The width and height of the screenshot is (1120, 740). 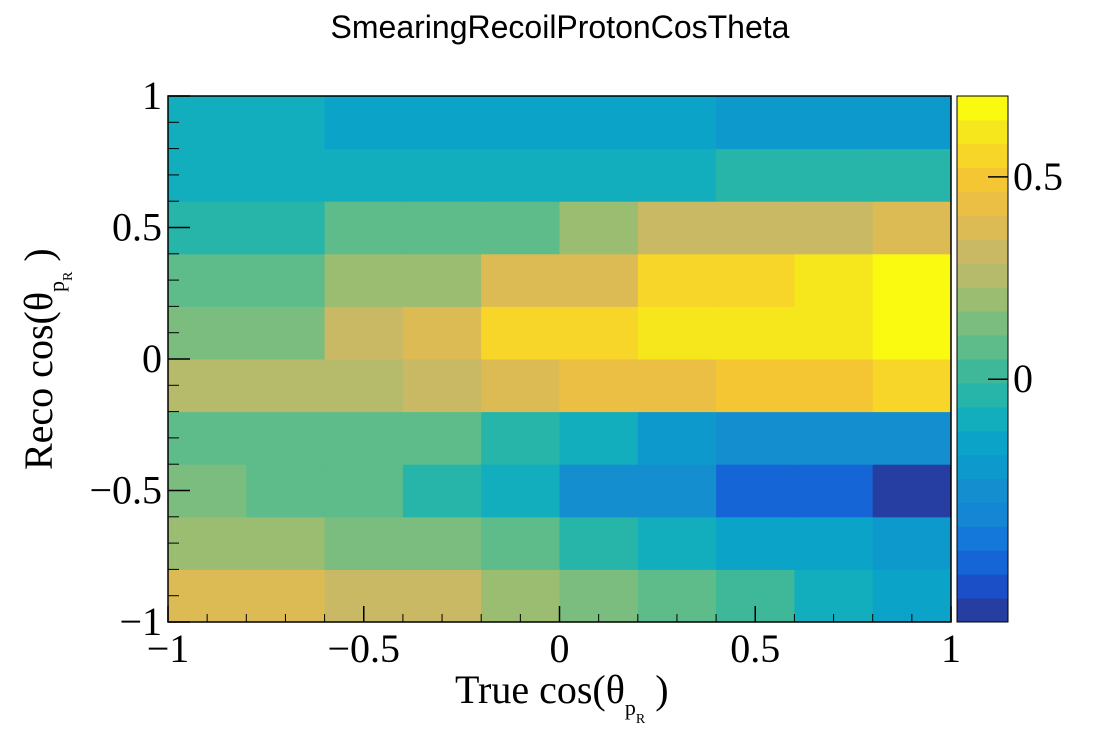 I want to click on y-axis-label: Reco cos(θpR), so click(x=46, y=359).